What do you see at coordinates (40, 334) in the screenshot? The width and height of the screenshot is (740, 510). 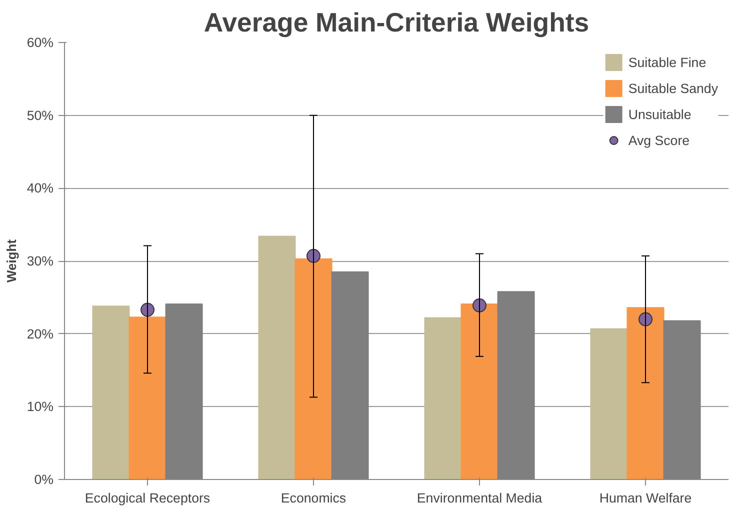 I see `y-tick-label: 20%` at bounding box center [40, 334].